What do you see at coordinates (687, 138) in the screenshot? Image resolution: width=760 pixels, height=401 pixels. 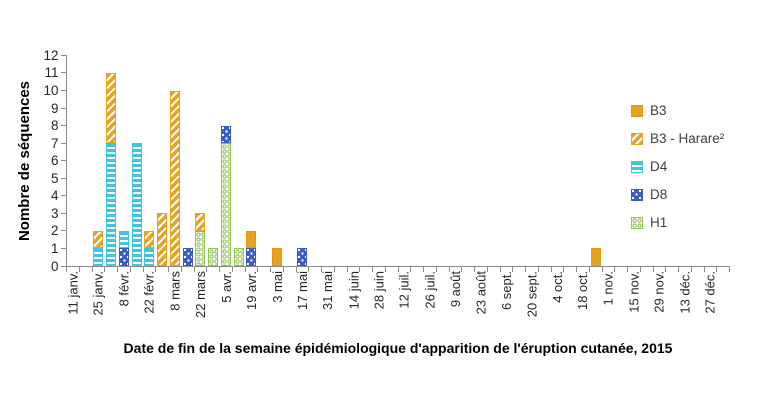 I see `legend-label-B3H: B3 - Harare²` at bounding box center [687, 138].